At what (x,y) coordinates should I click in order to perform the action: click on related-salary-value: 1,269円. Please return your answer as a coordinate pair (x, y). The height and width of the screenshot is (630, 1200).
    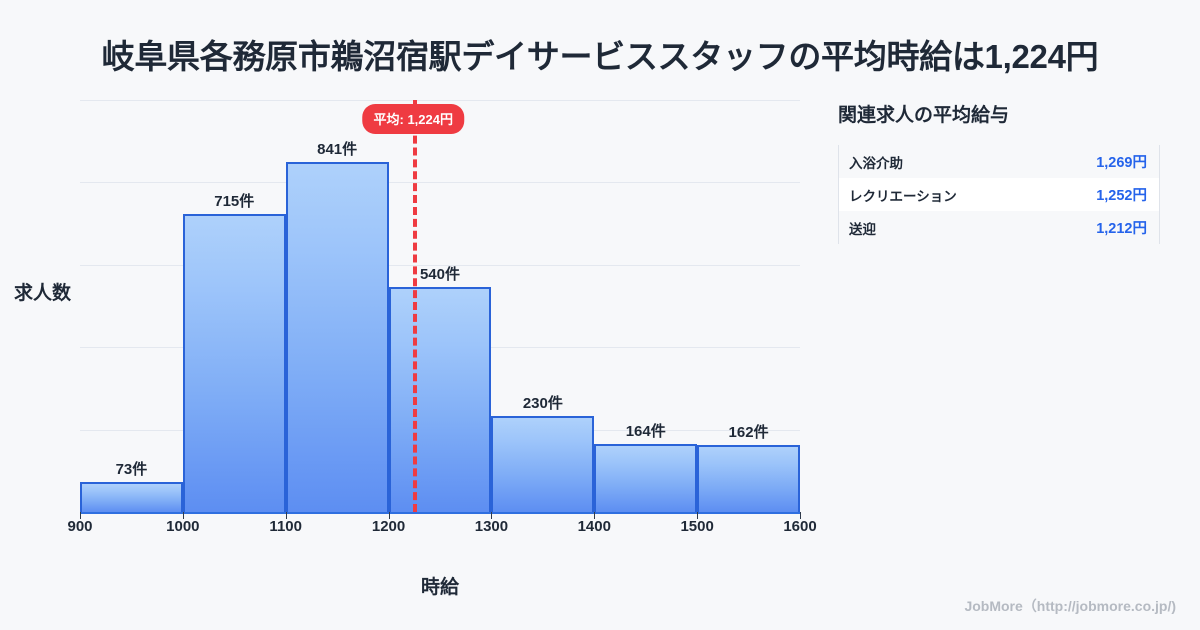
    Looking at the image, I should click on (1121, 163).